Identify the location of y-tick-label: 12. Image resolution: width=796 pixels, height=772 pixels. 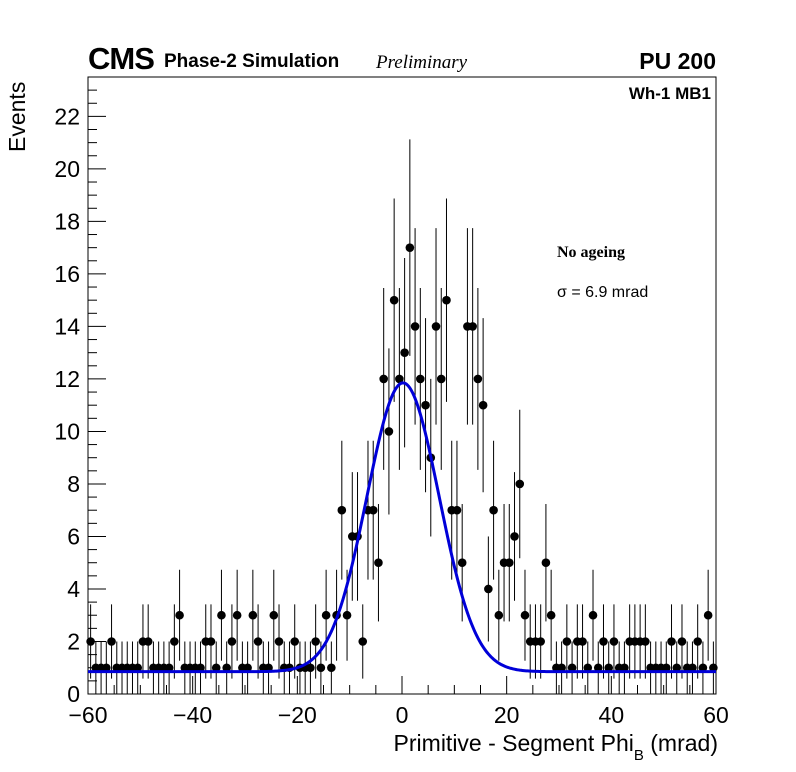
(67, 379).